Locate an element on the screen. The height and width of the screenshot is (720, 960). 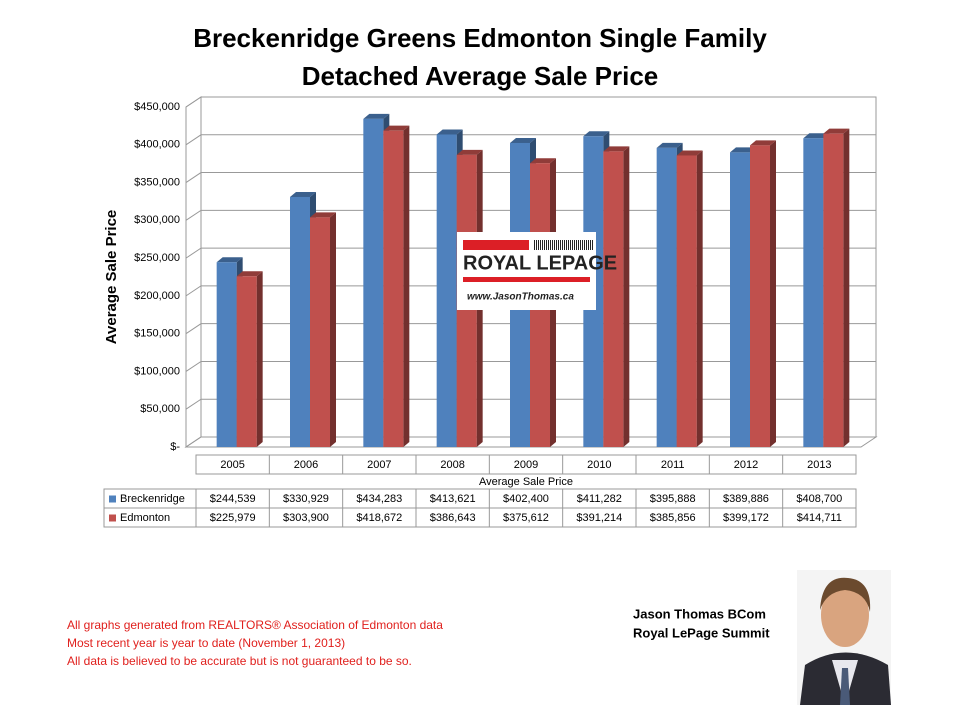
table-value: $386,643 is located at coordinates (453, 518).